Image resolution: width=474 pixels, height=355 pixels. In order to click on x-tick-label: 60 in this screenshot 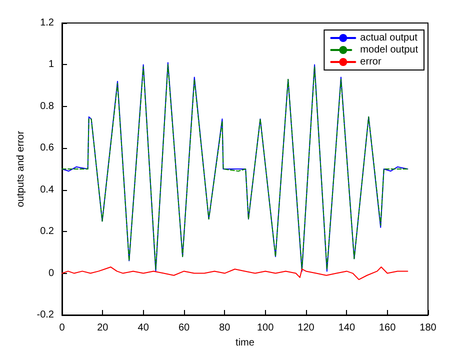, I will do `click(184, 328)`.